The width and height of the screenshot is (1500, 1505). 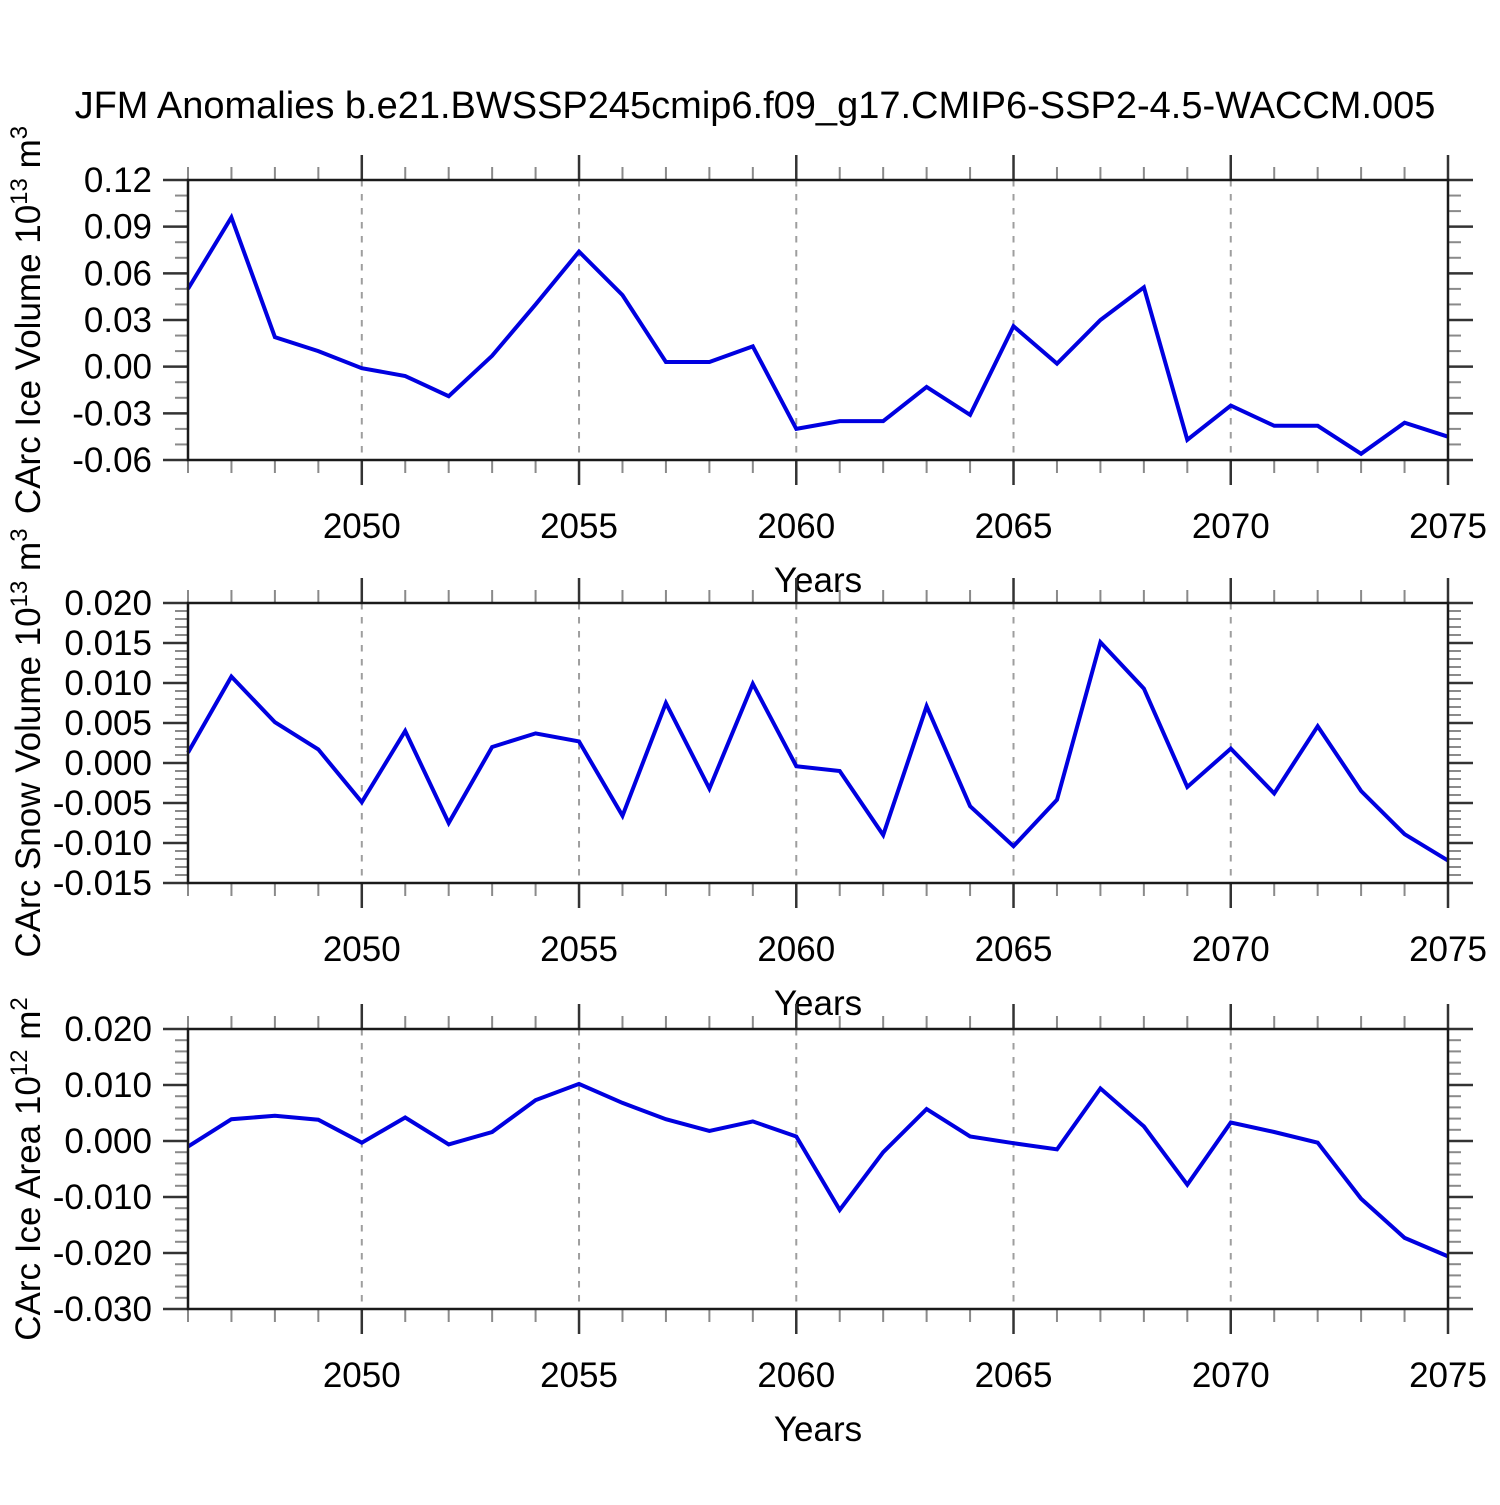 I want to click on y-tick-label: -0.015, so click(x=102, y=883).